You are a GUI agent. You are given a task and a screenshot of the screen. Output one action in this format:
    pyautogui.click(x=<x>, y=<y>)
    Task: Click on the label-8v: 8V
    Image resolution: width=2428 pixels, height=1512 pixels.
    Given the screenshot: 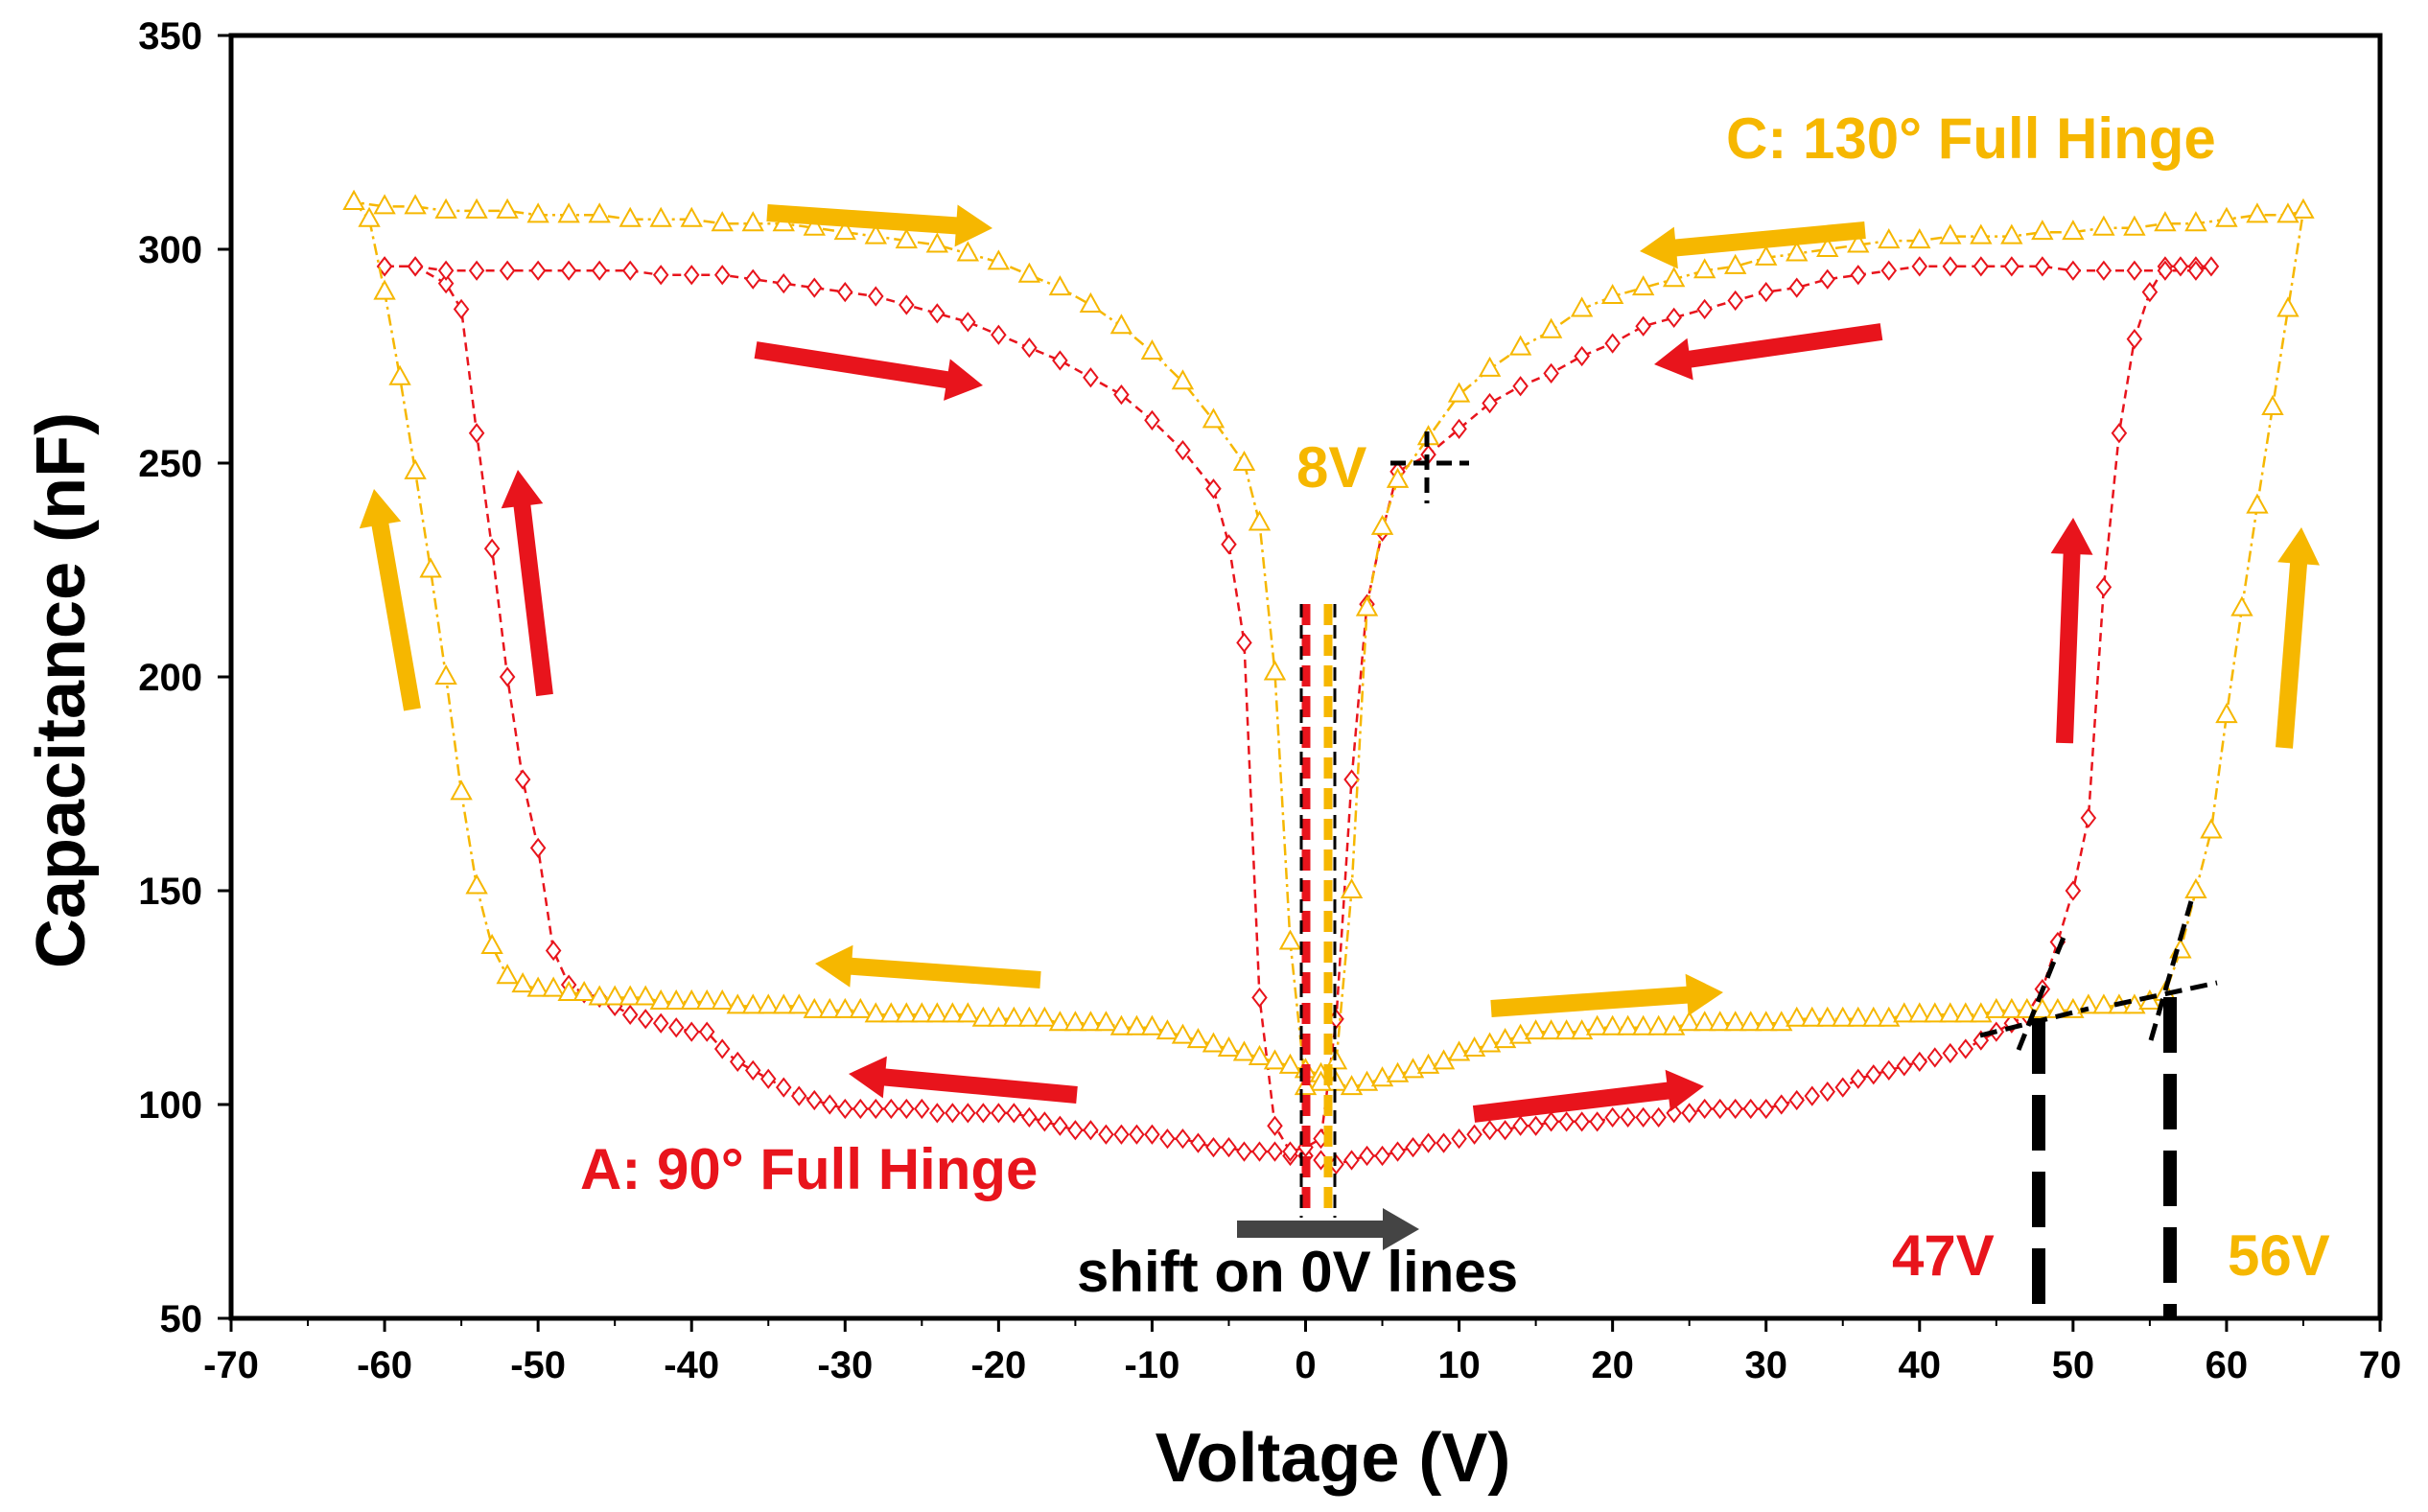 What is the action you would take?
    pyautogui.click(x=1331, y=467)
    